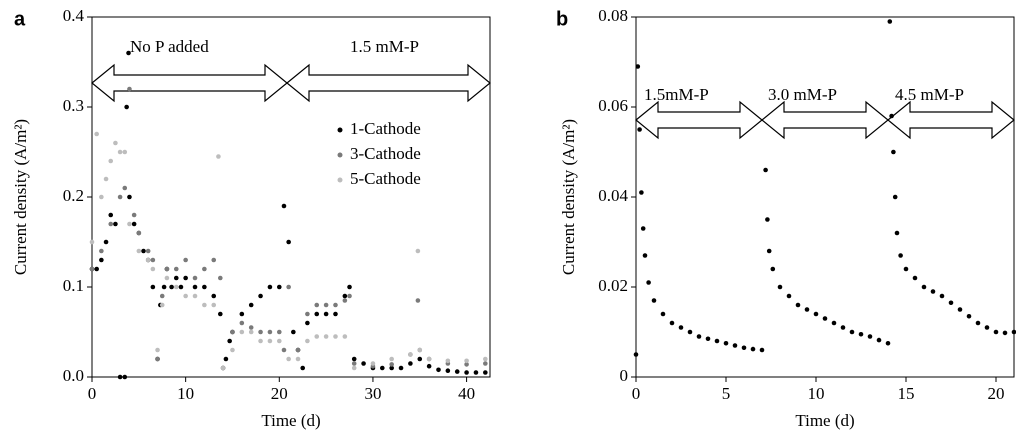 The height and width of the screenshot is (441, 1016). What do you see at coordinates (74, 15) in the screenshot?
I see `y-tick-label: 0.4` at bounding box center [74, 15].